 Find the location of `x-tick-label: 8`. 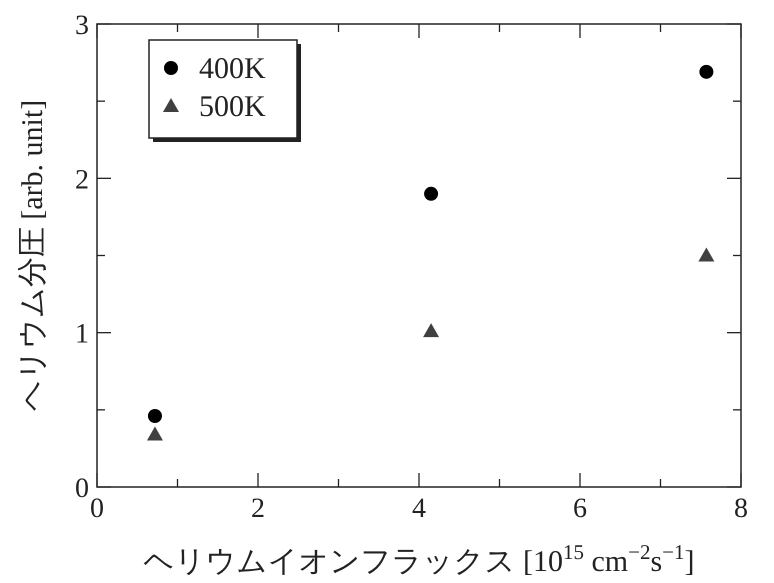

x-tick-label: 8 is located at coordinates (741, 508).